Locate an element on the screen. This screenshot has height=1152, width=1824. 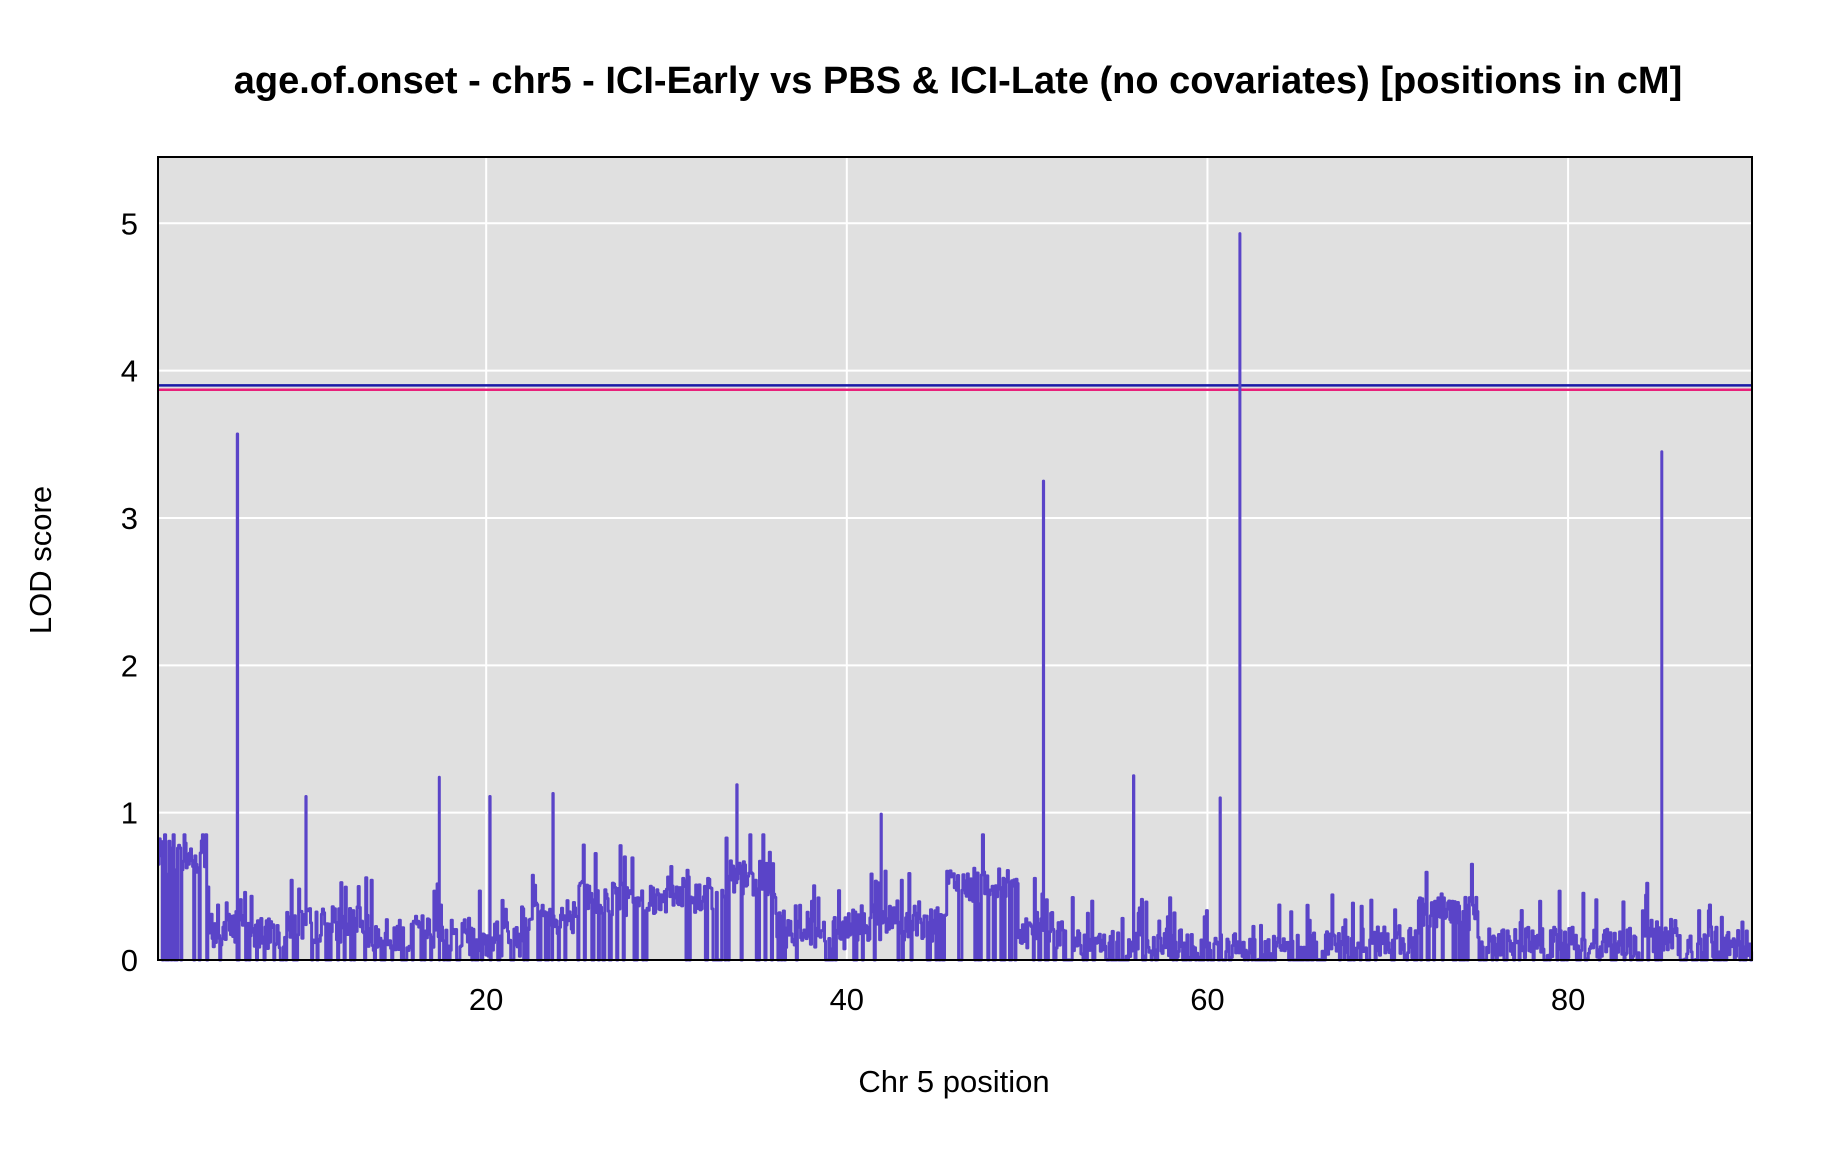
y-tick-label: 3 is located at coordinates (129, 518).